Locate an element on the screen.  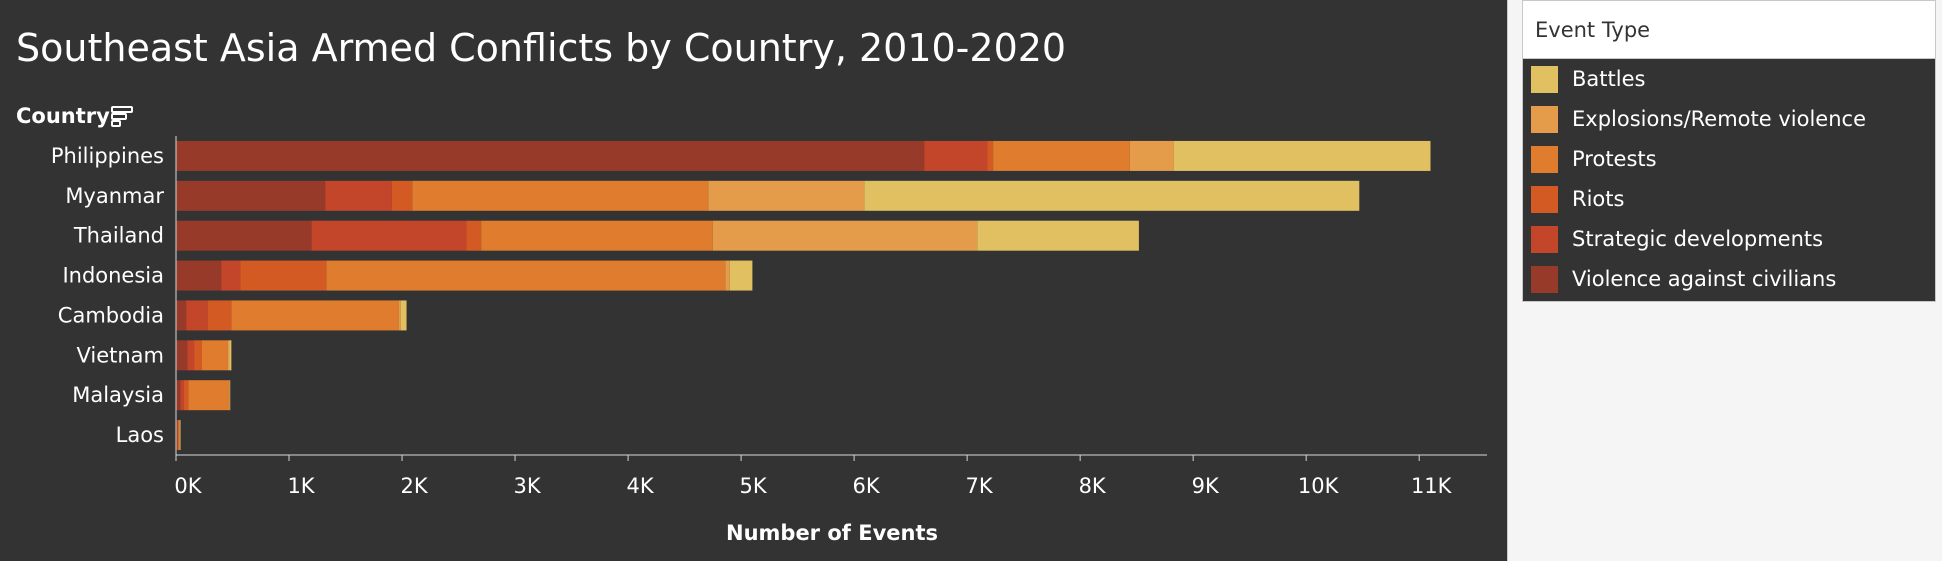
sort-icon is located at coordinates (123, 117).